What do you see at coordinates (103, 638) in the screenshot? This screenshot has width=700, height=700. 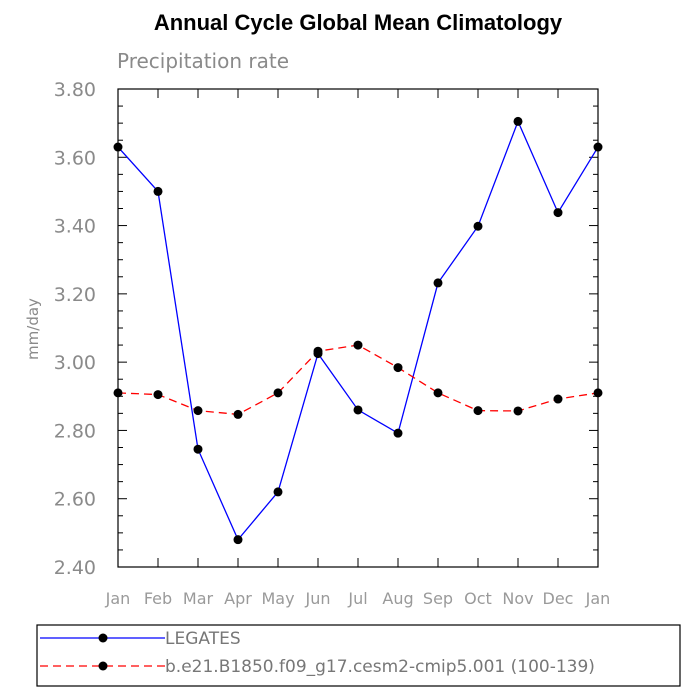 I see `legend-marker-legates` at bounding box center [103, 638].